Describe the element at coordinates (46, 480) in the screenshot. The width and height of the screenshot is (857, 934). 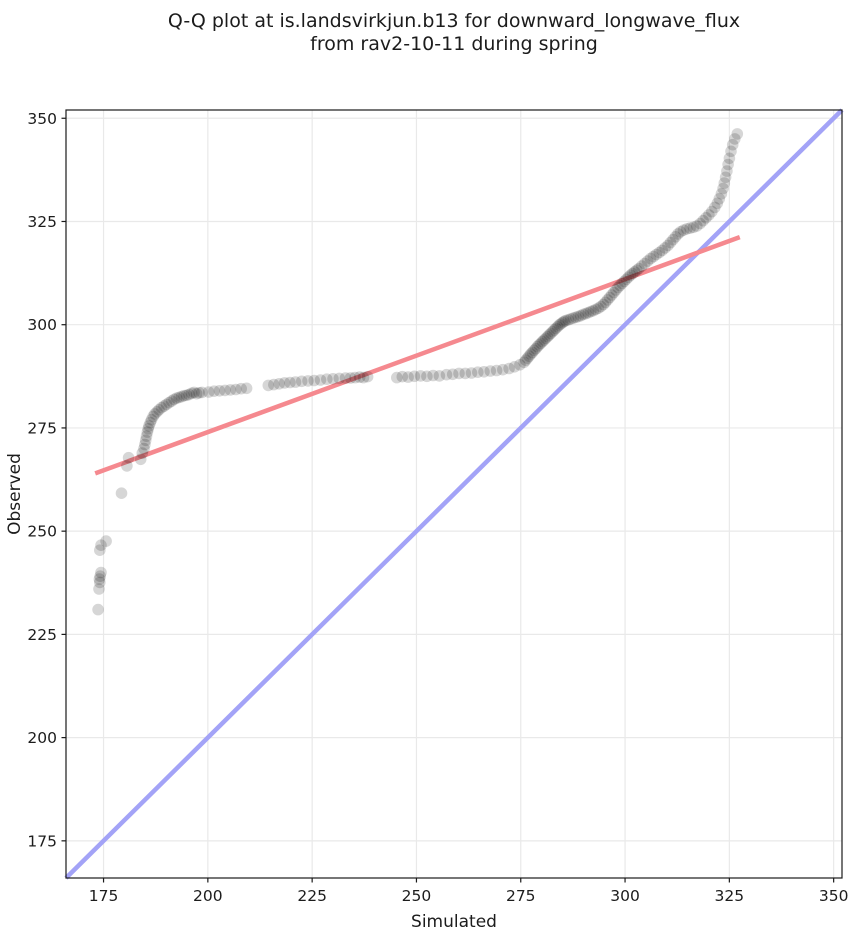
I see `y-axis-ticks: 175 200 225 250 275 300 325 350` at that location.